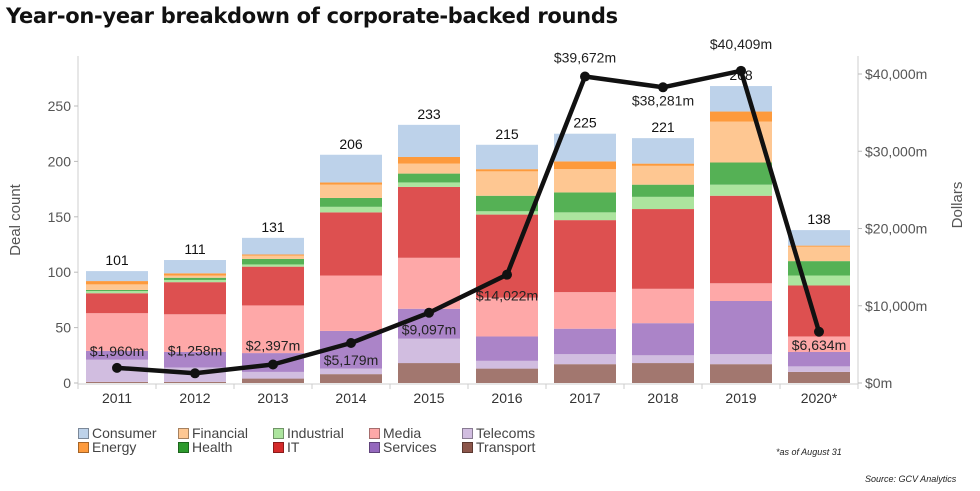  I want to click on x-tick-label: 2017, so click(584, 398).